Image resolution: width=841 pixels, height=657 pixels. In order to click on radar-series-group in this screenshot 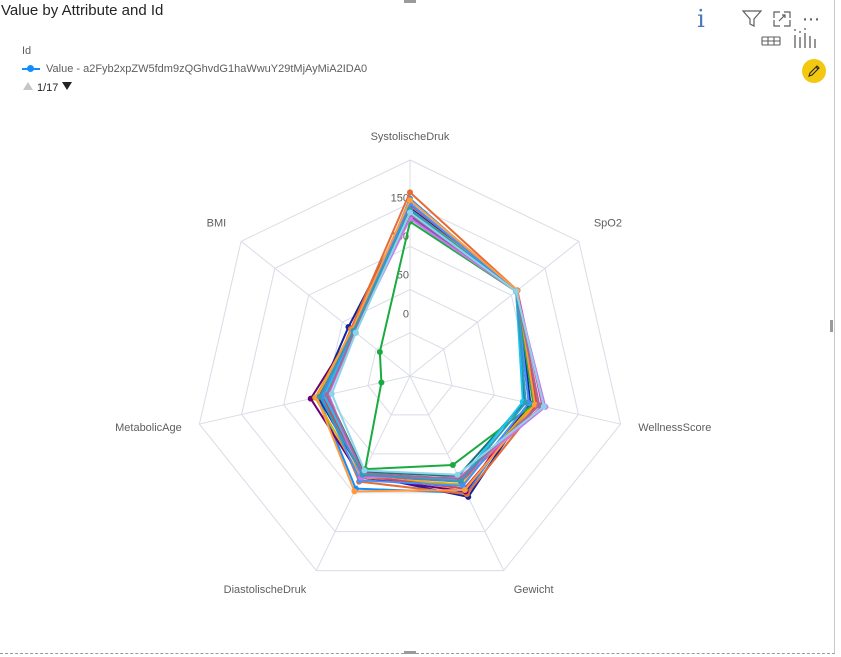, I will do `click(428, 344)`.